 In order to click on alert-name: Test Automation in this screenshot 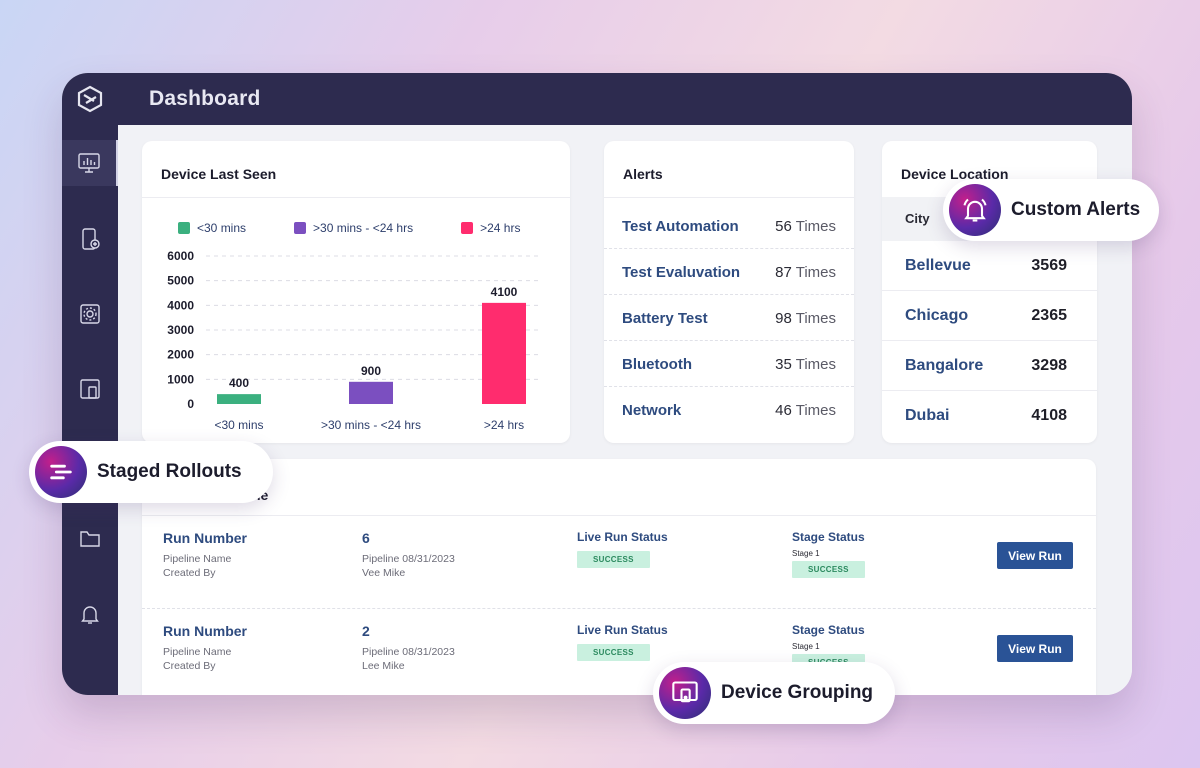, I will do `click(680, 226)`.